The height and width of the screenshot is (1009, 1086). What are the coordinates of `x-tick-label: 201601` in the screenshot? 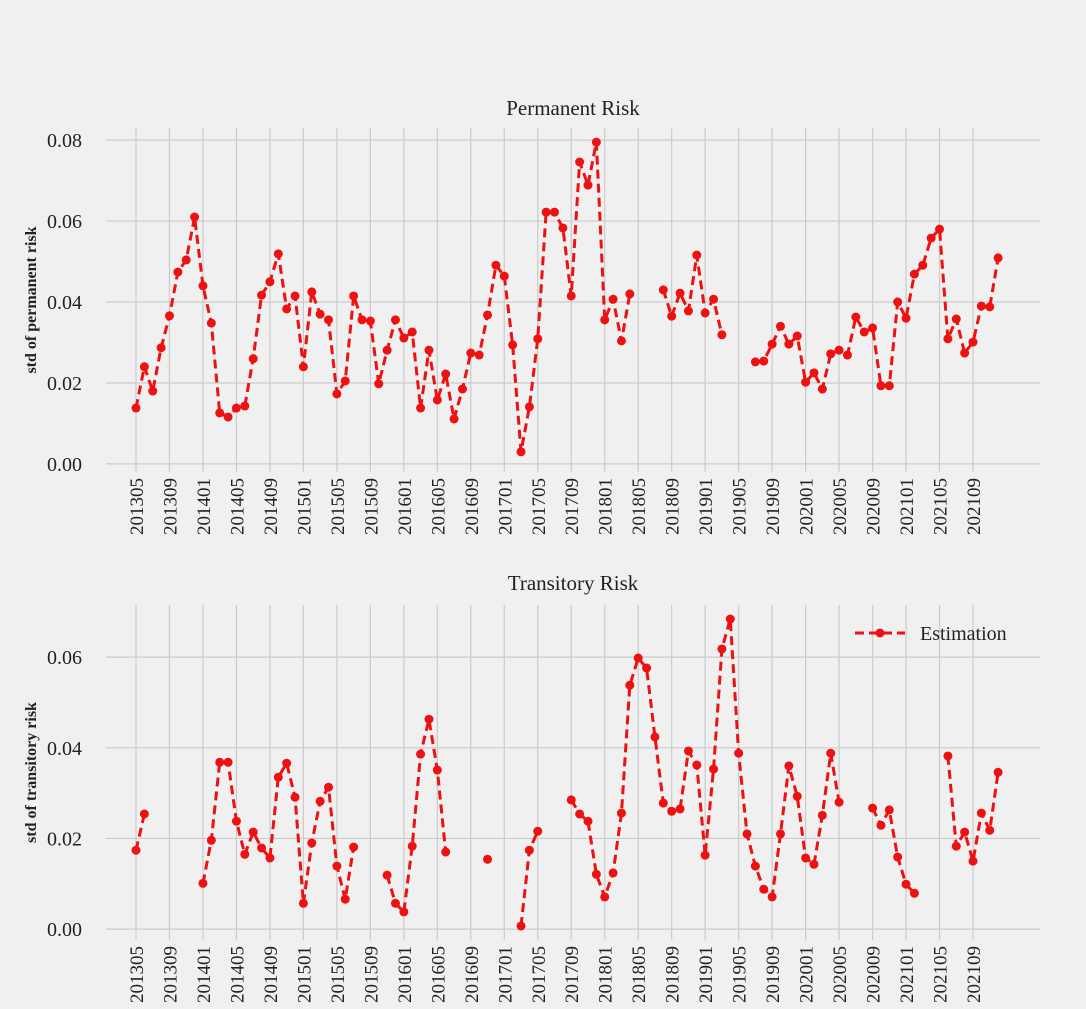 It's located at (405, 974).